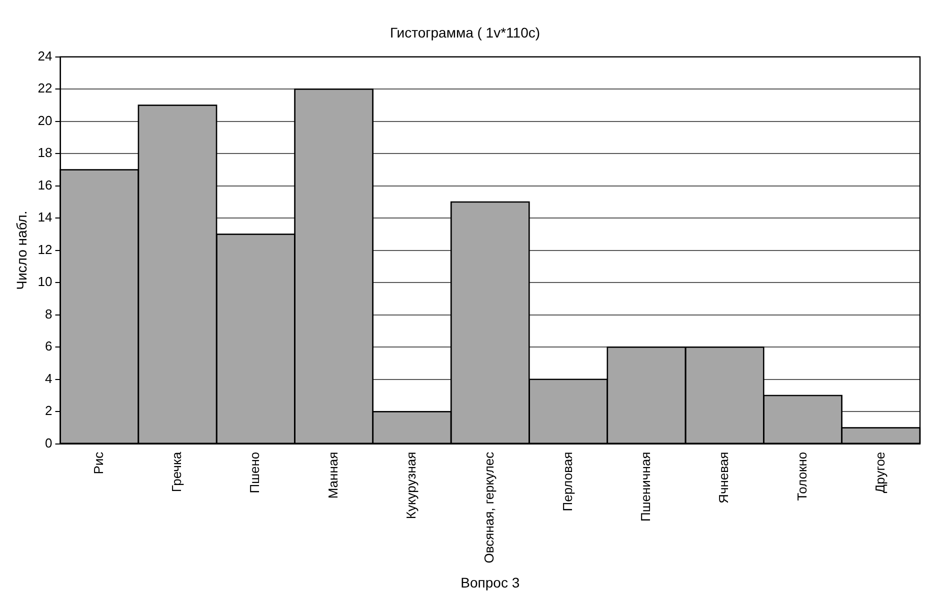 The image size is (940, 601). Describe the element at coordinates (490, 582) in the screenshot. I see `x-axis-title: Вопрос 3` at that location.